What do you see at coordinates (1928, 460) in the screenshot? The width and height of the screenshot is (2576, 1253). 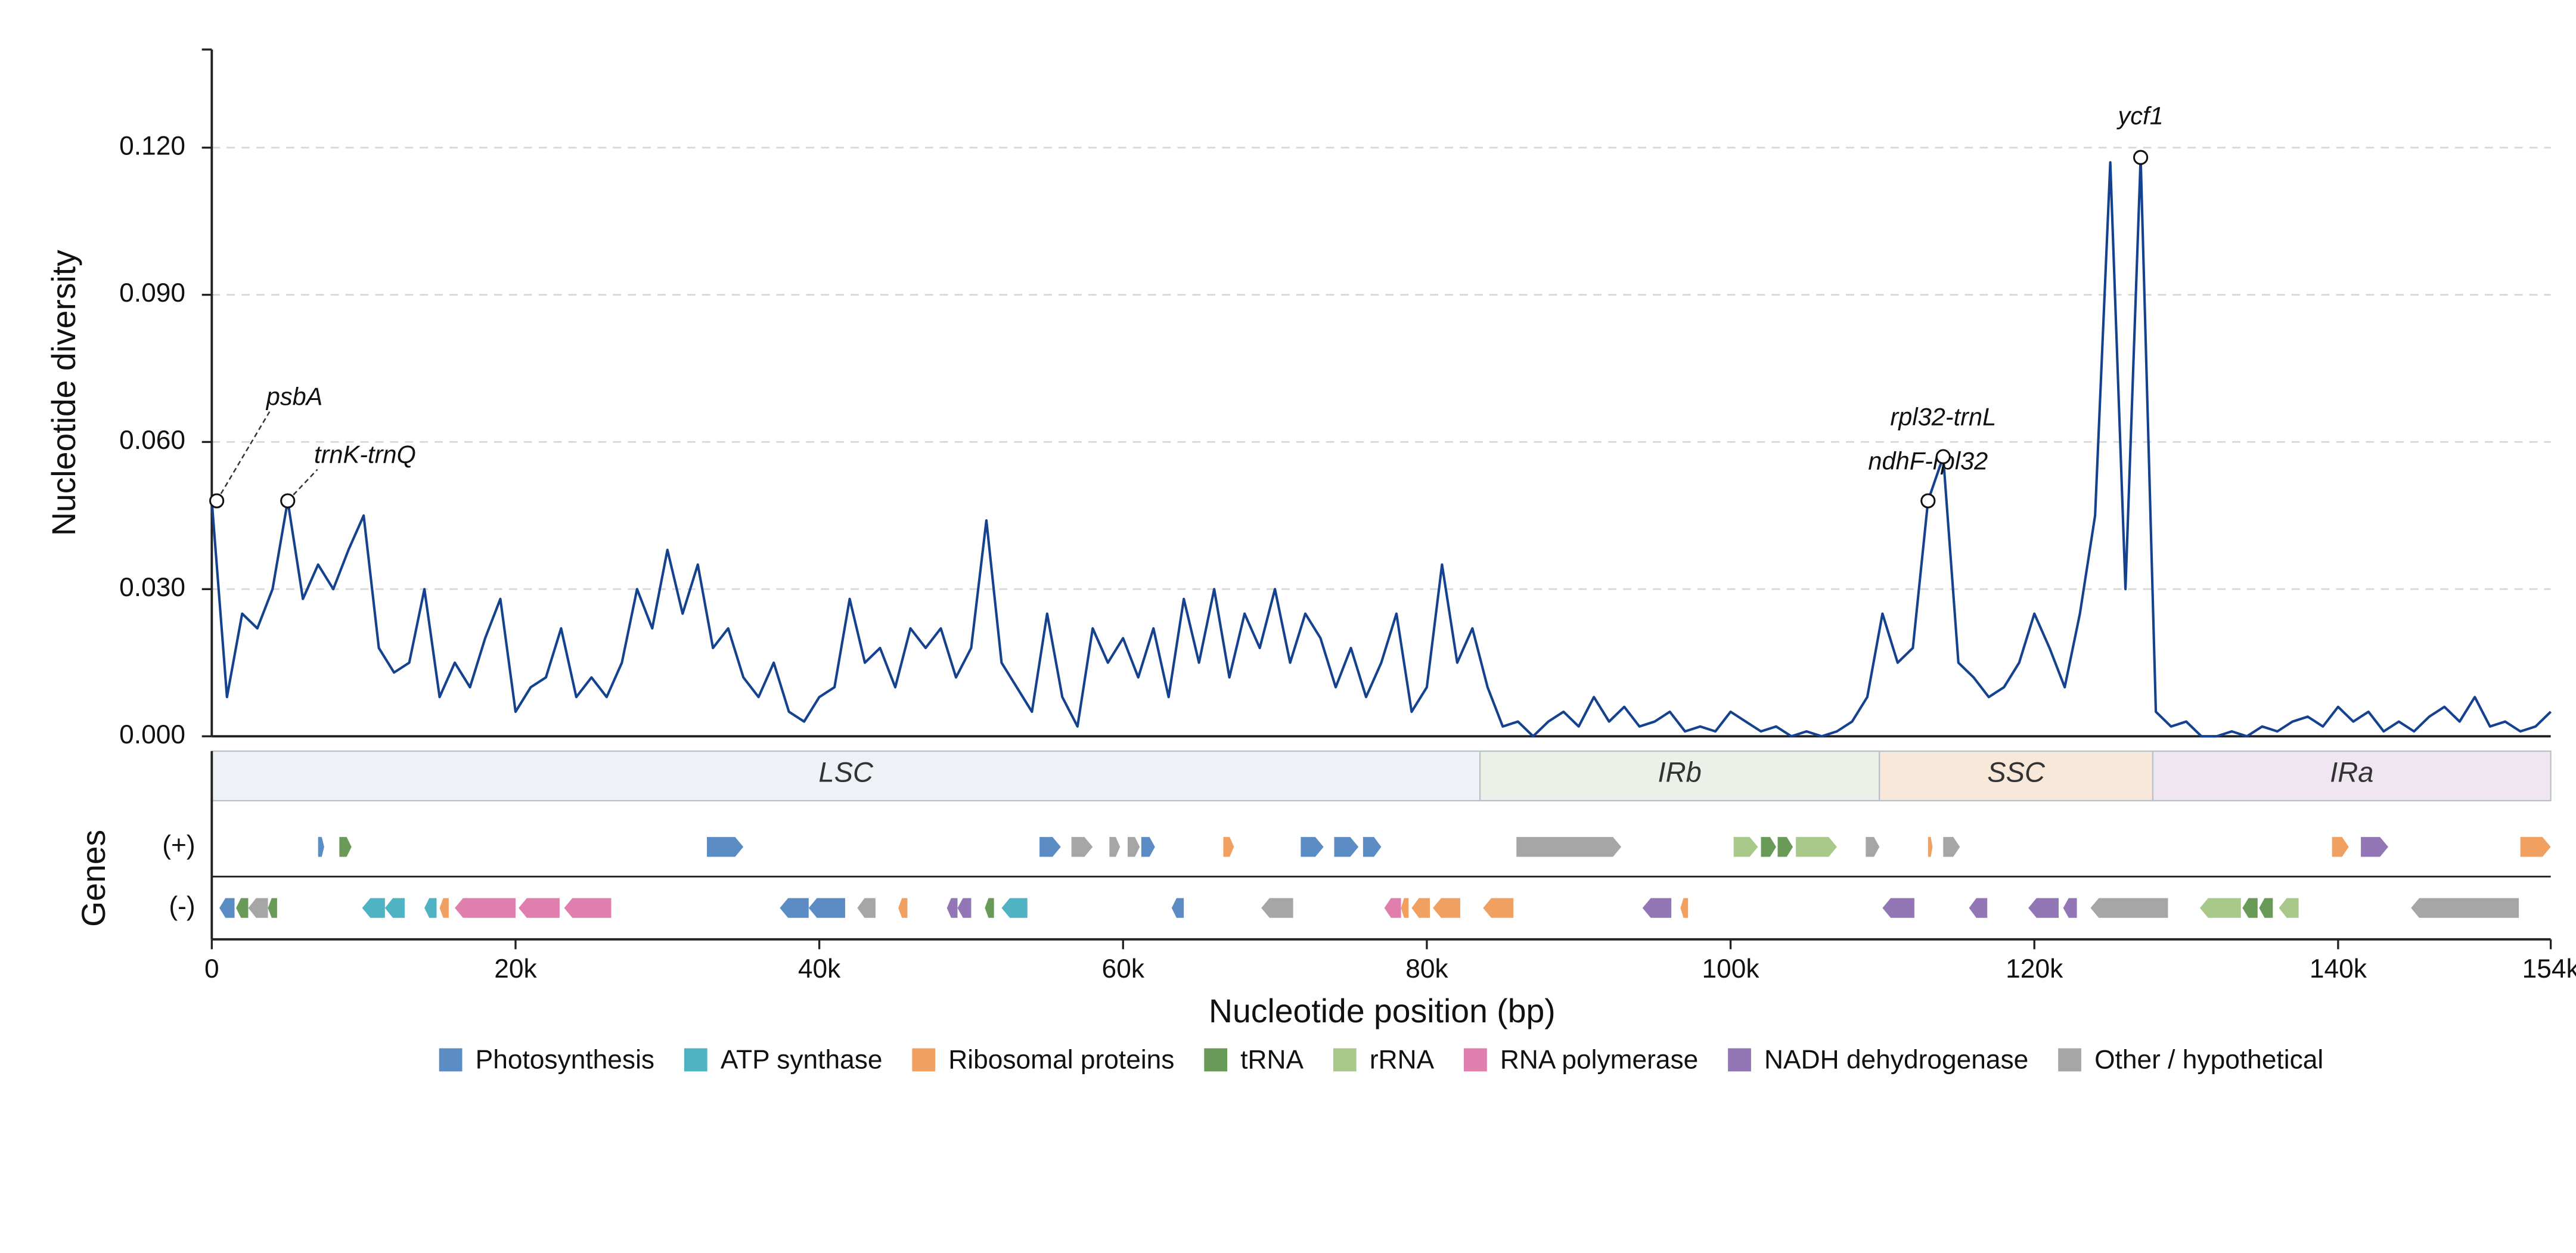 I see `annotation-label: ndhF-rpl32` at bounding box center [1928, 460].